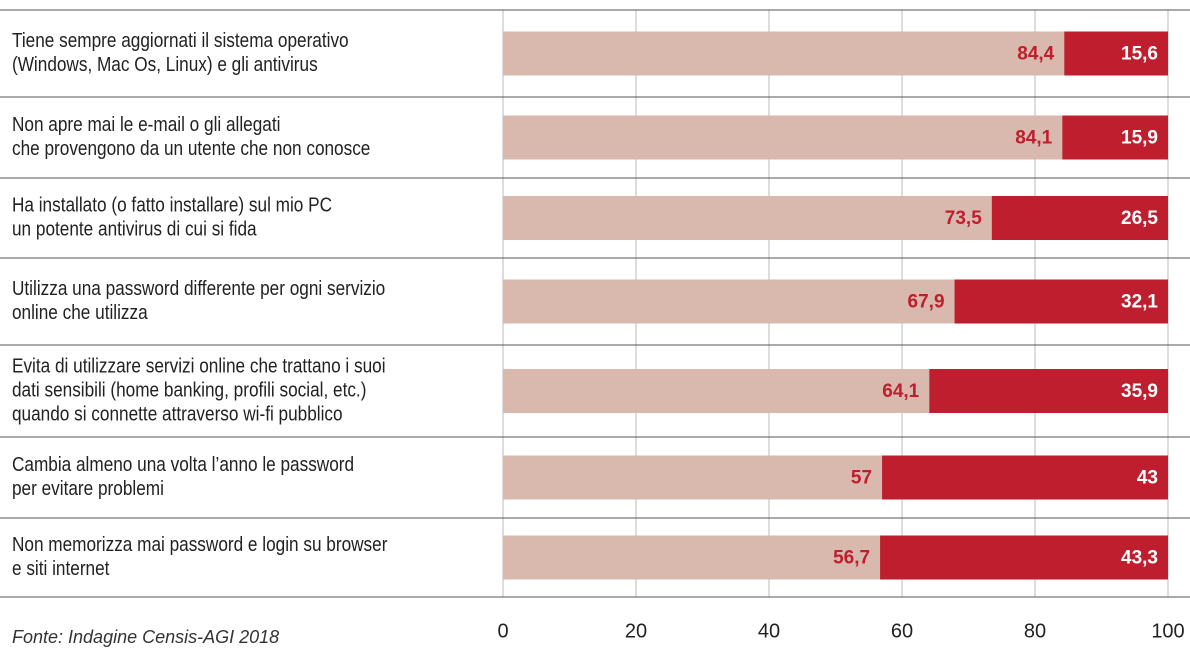 The height and width of the screenshot is (651, 1190). I want to click on x-tick-label: 80, so click(1035, 631).